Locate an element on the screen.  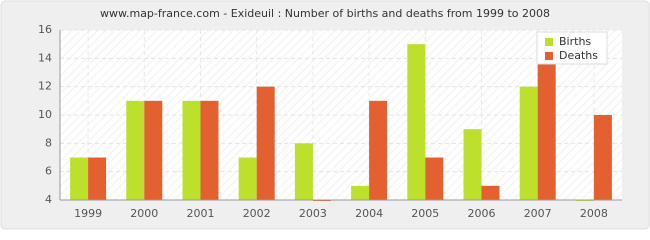
x-tick-label: 2004 is located at coordinates (369, 213).